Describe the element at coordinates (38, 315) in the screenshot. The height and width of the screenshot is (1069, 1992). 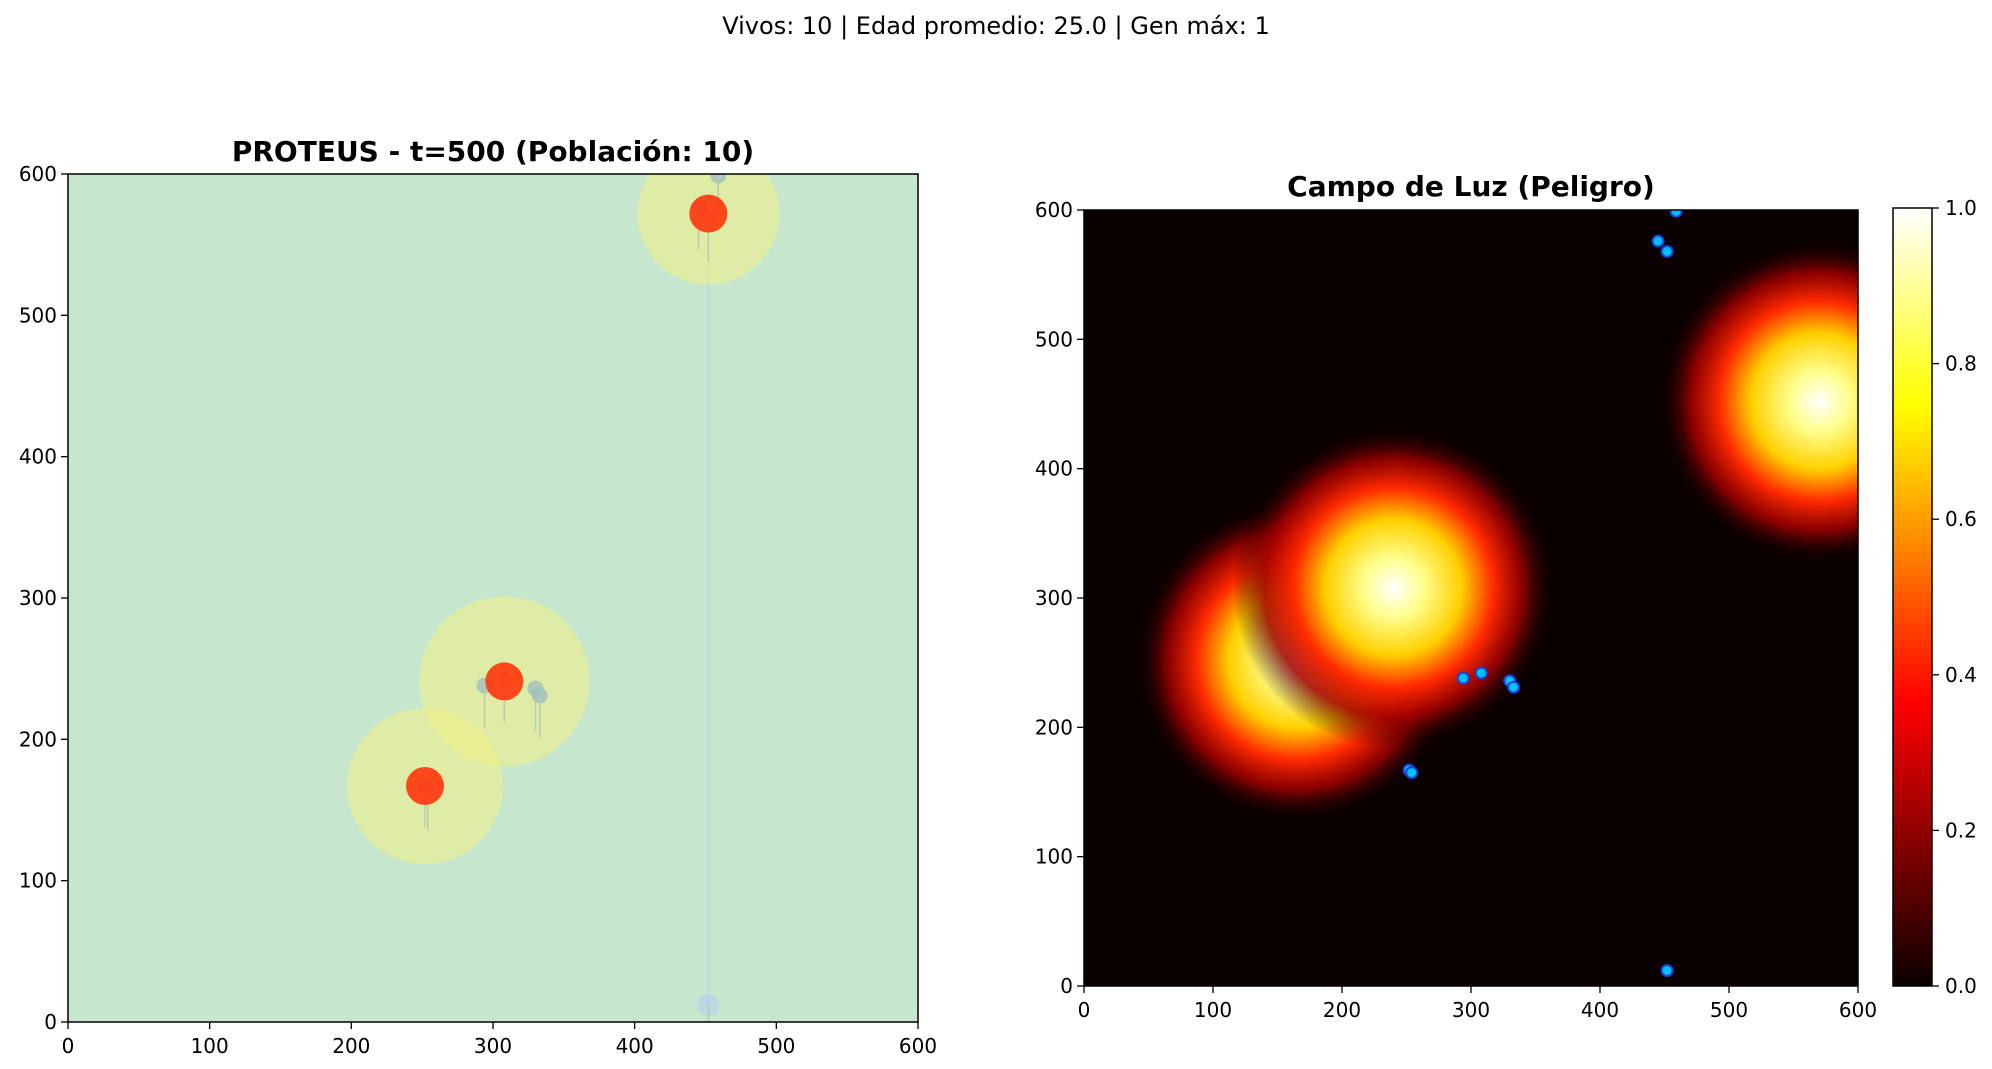
I see `left-ytick-label: 500` at that location.